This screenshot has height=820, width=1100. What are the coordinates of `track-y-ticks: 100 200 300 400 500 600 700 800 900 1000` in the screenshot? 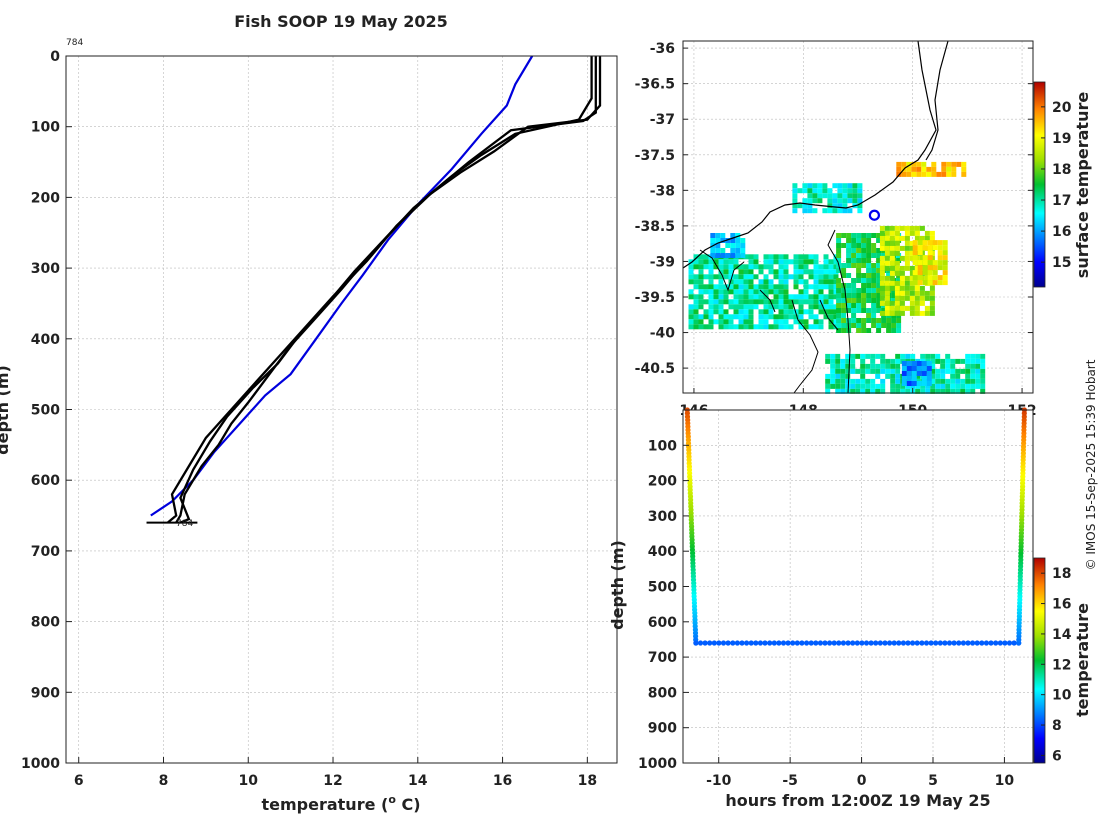 It's located at (663, 605).